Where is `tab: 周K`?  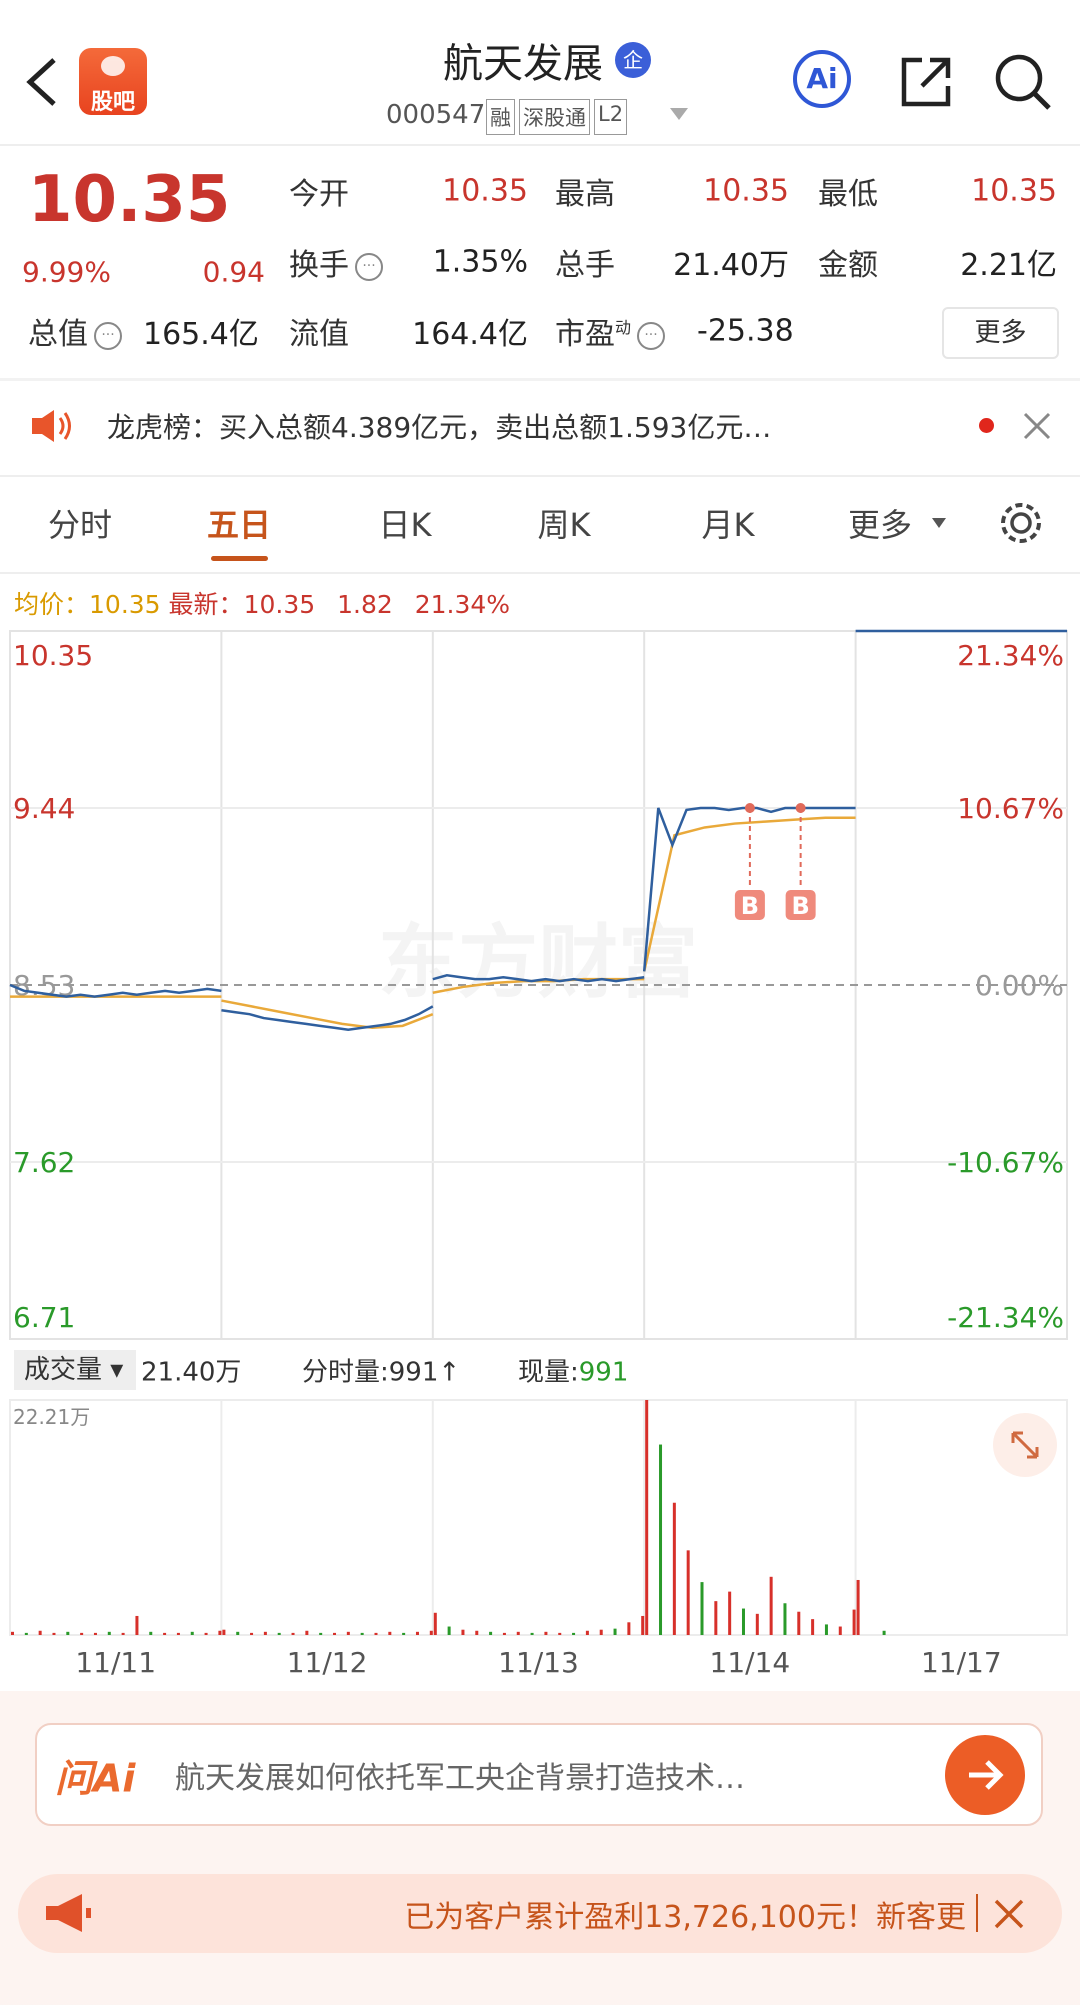 tab: 周K is located at coordinates (564, 525).